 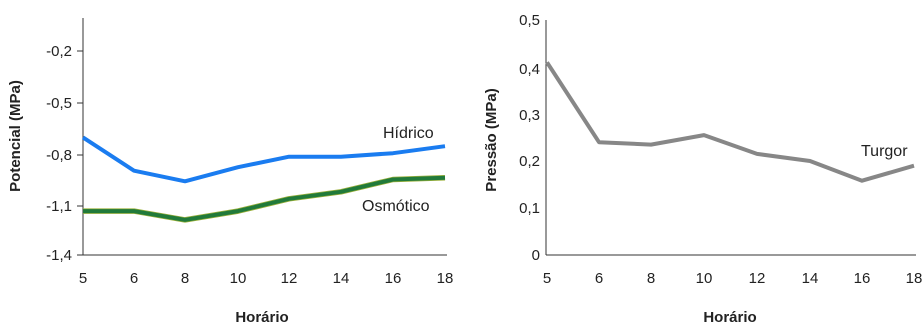 I want to click on potencial-y-tick-label: -1,1, so click(x=59, y=206).